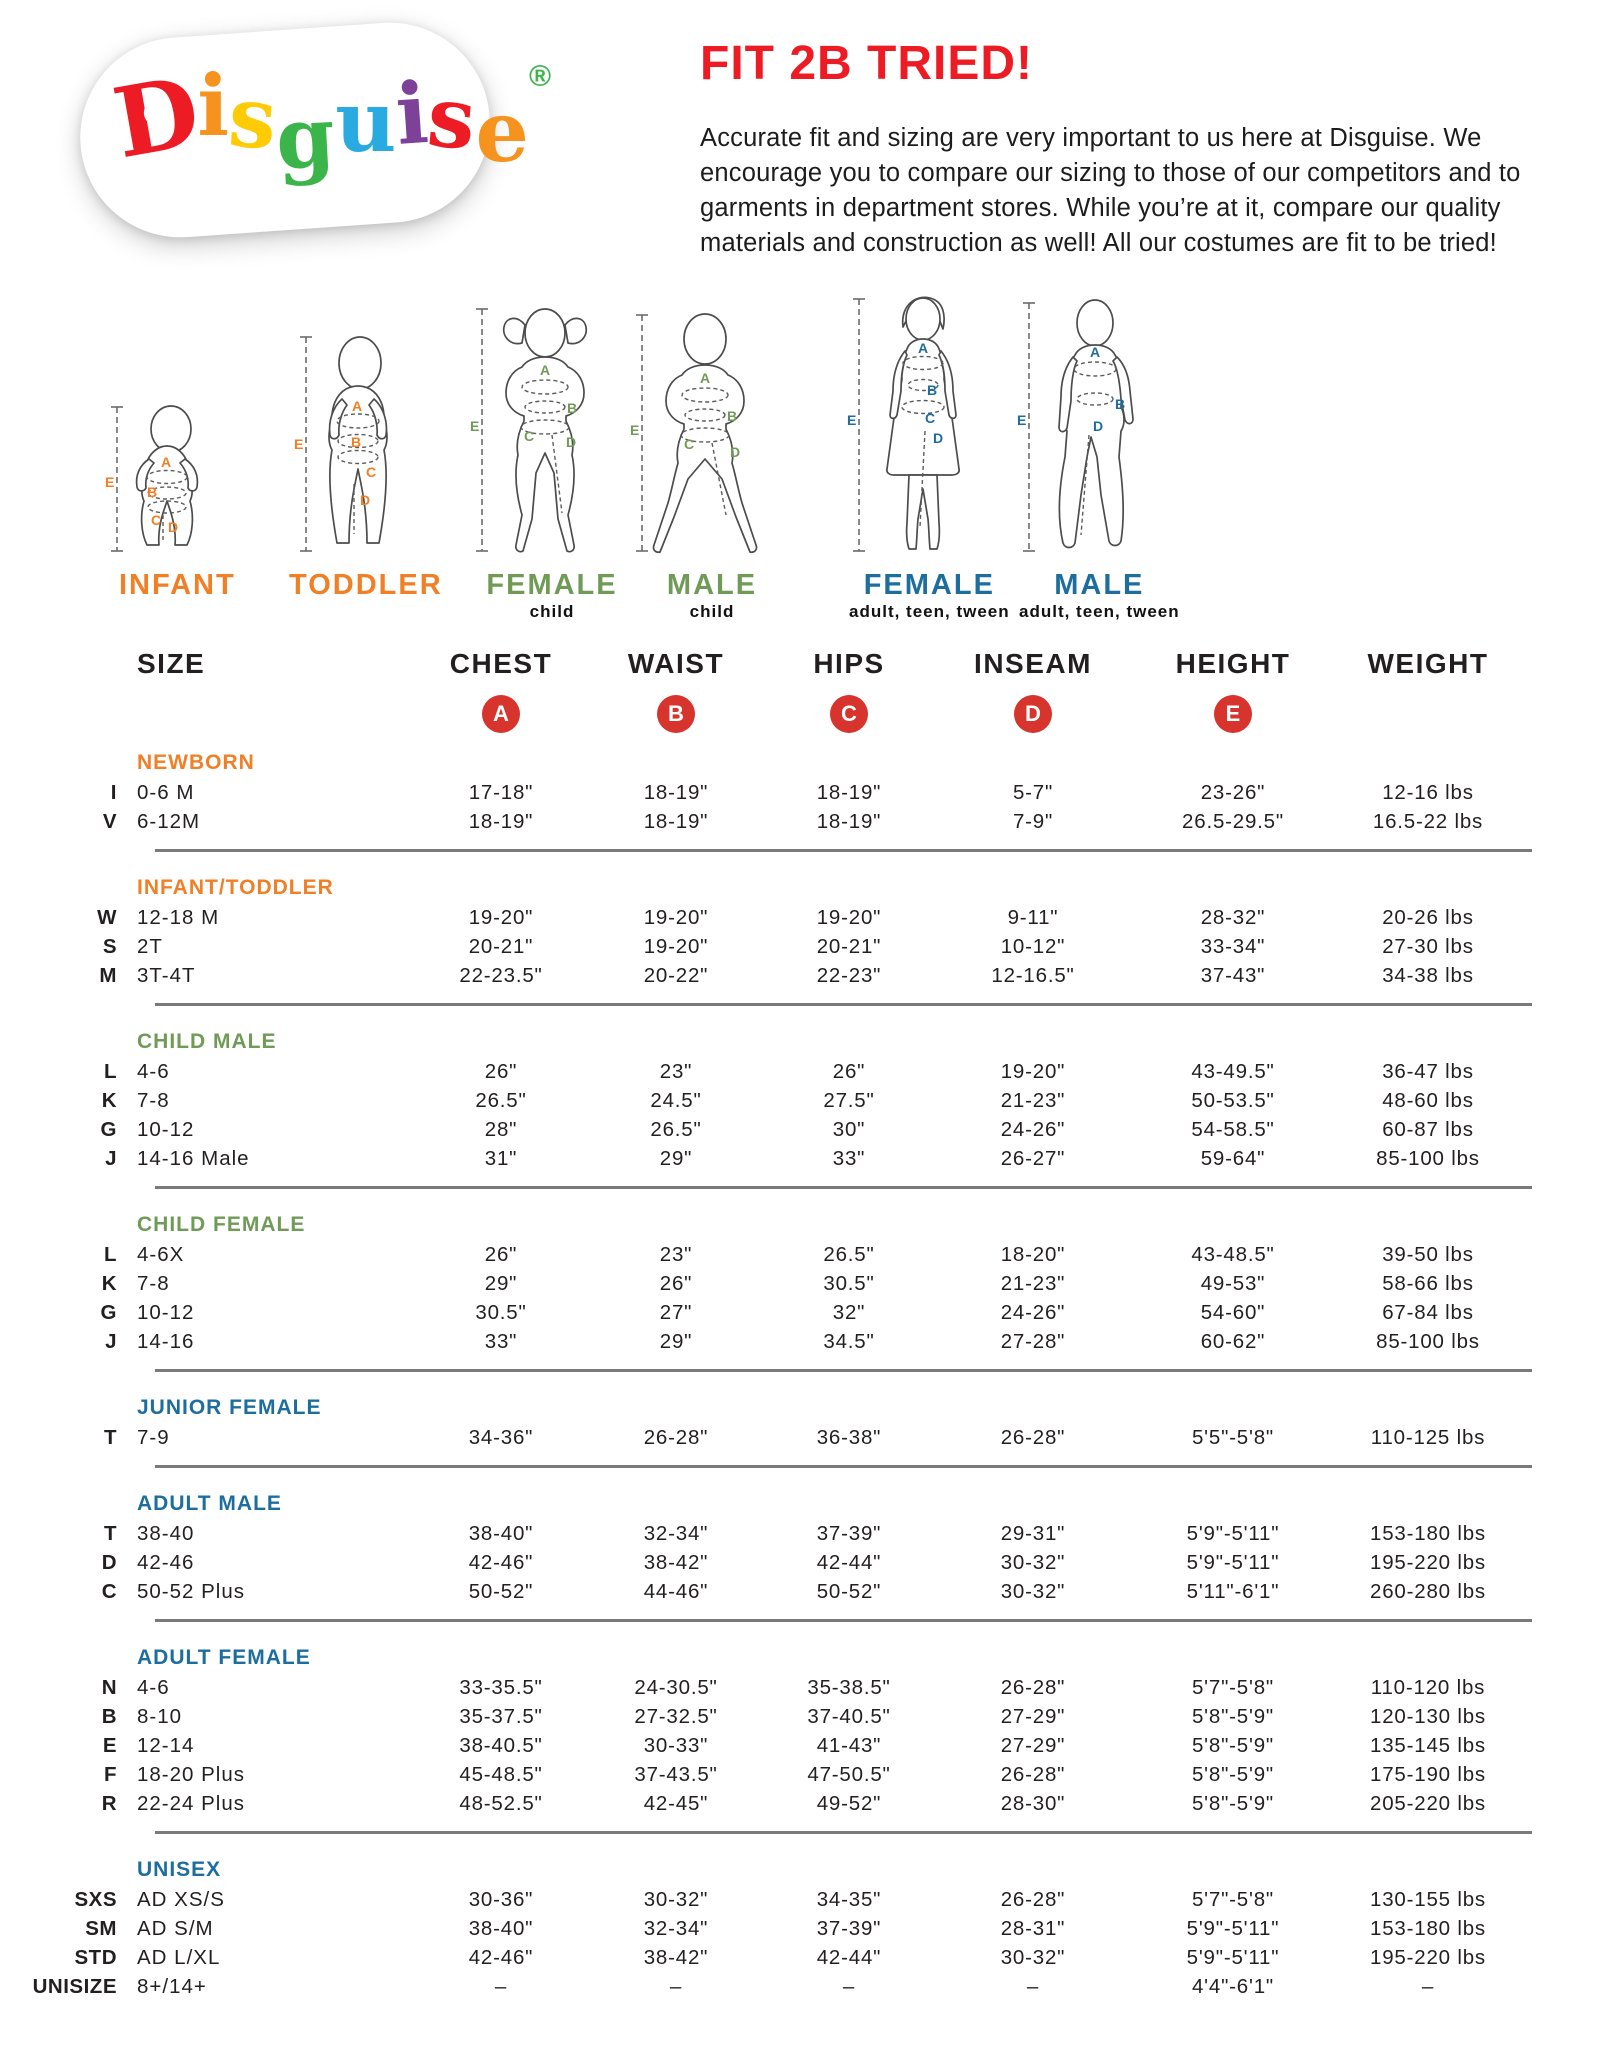 This screenshot has width=1600, height=2048. Describe the element at coordinates (312, 130) in the screenshot. I see `disguise-logo: Disguise®` at that location.